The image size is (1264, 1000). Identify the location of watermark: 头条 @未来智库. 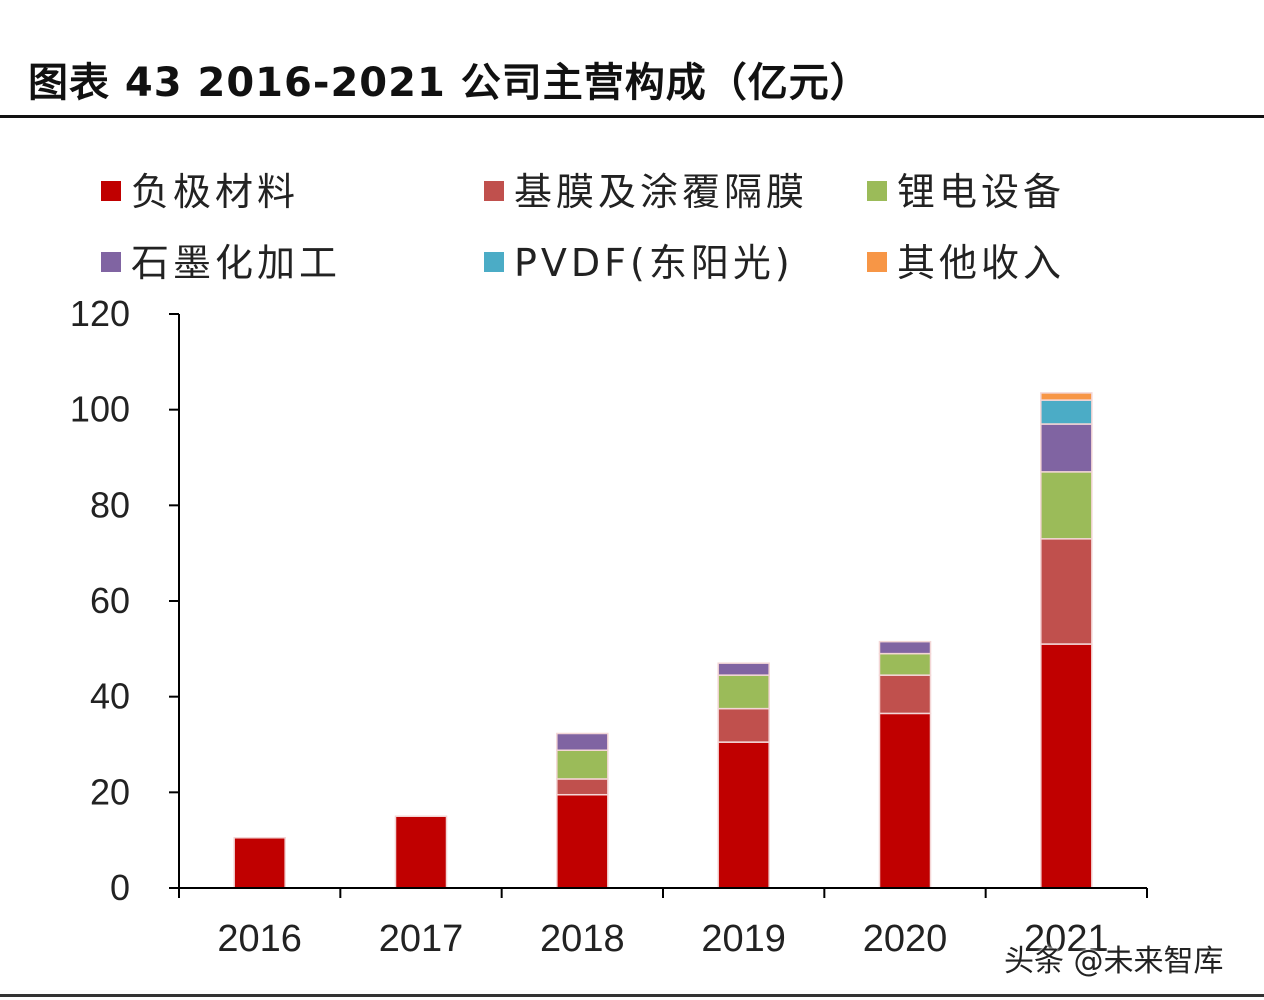
(1114, 961).